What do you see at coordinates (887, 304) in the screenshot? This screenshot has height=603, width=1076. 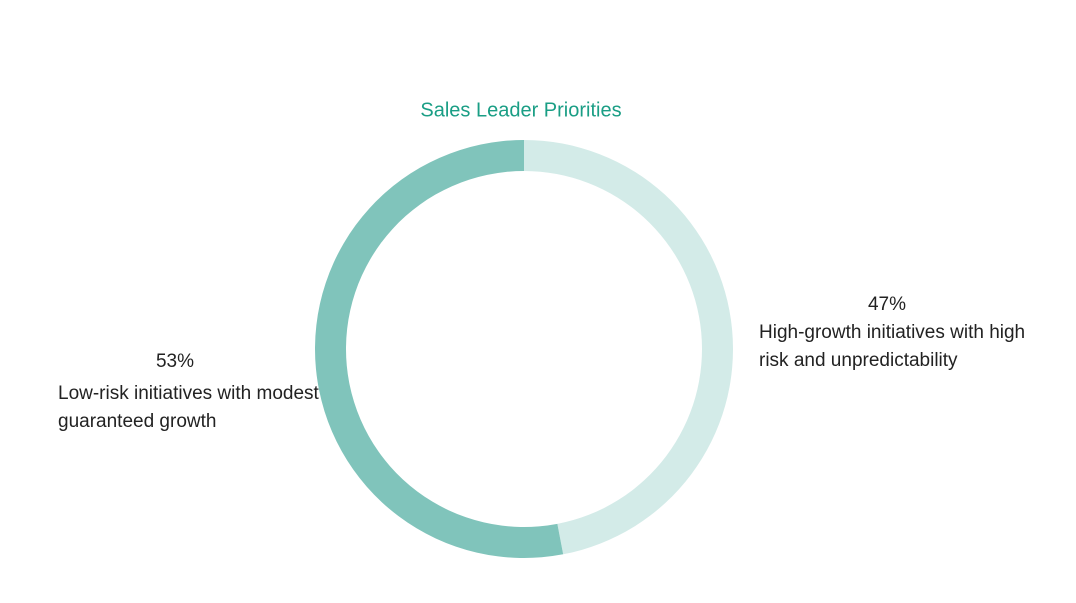 I see `value-label: 47%` at bounding box center [887, 304].